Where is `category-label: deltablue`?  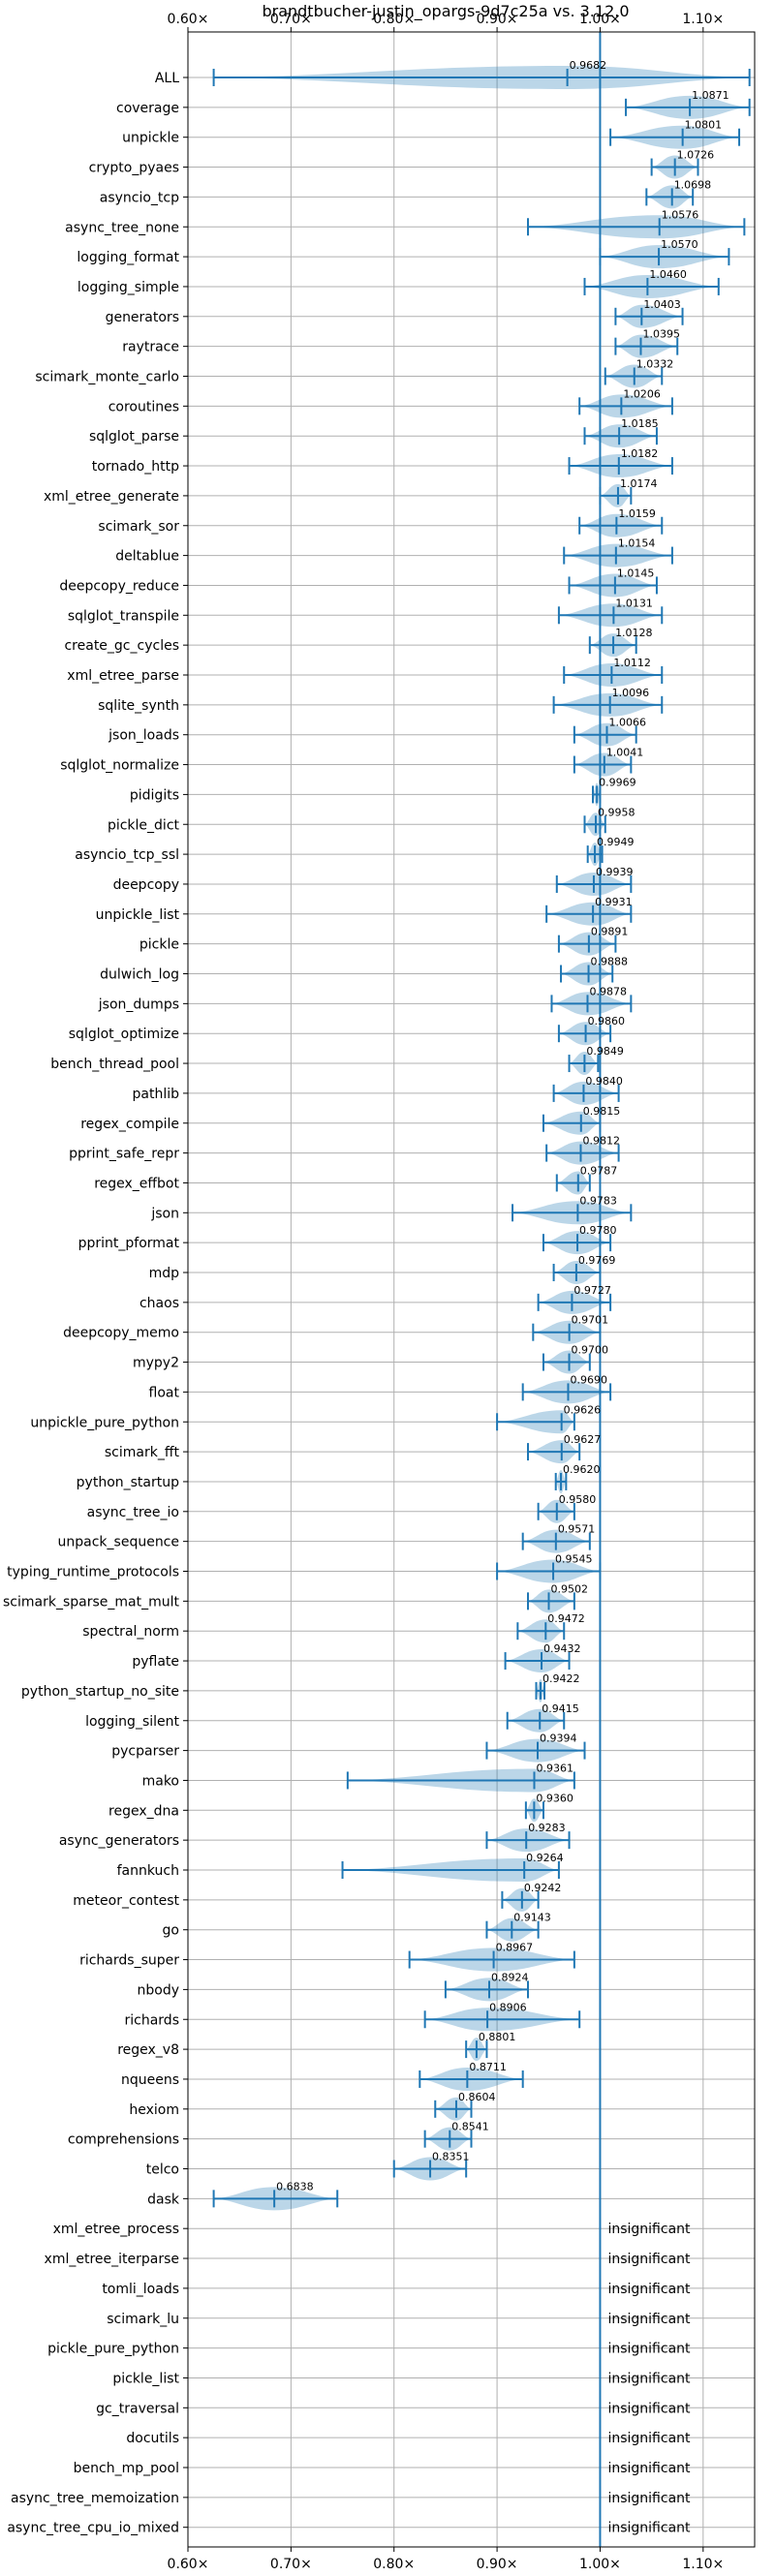
category-label: deltablue is located at coordinates (147, 557).